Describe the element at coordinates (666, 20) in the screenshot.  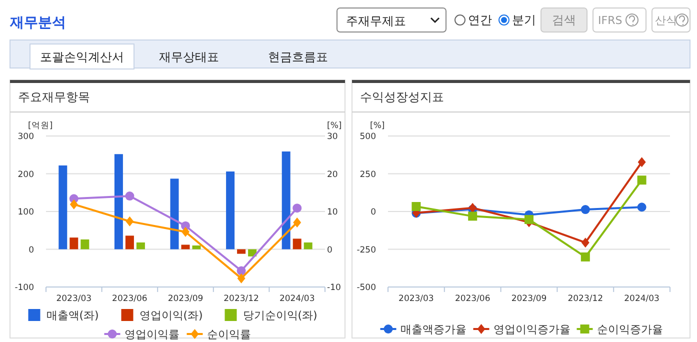
I see `text: 산식` at that location.